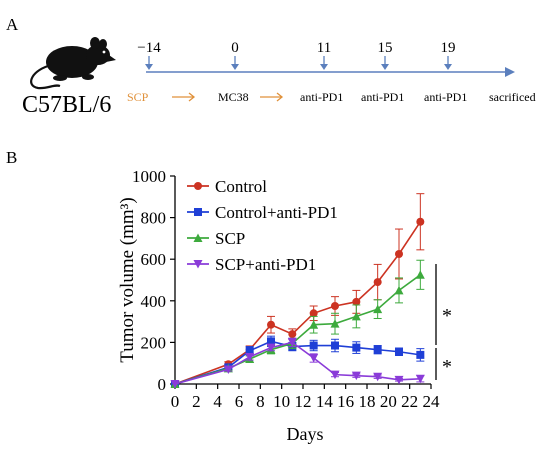 The width and height of the screenshot is (550, 455). Describe the element at coordinates (66, 105) in the screenshot. I see `mouse-strain-label: C57BL/6` at that location.